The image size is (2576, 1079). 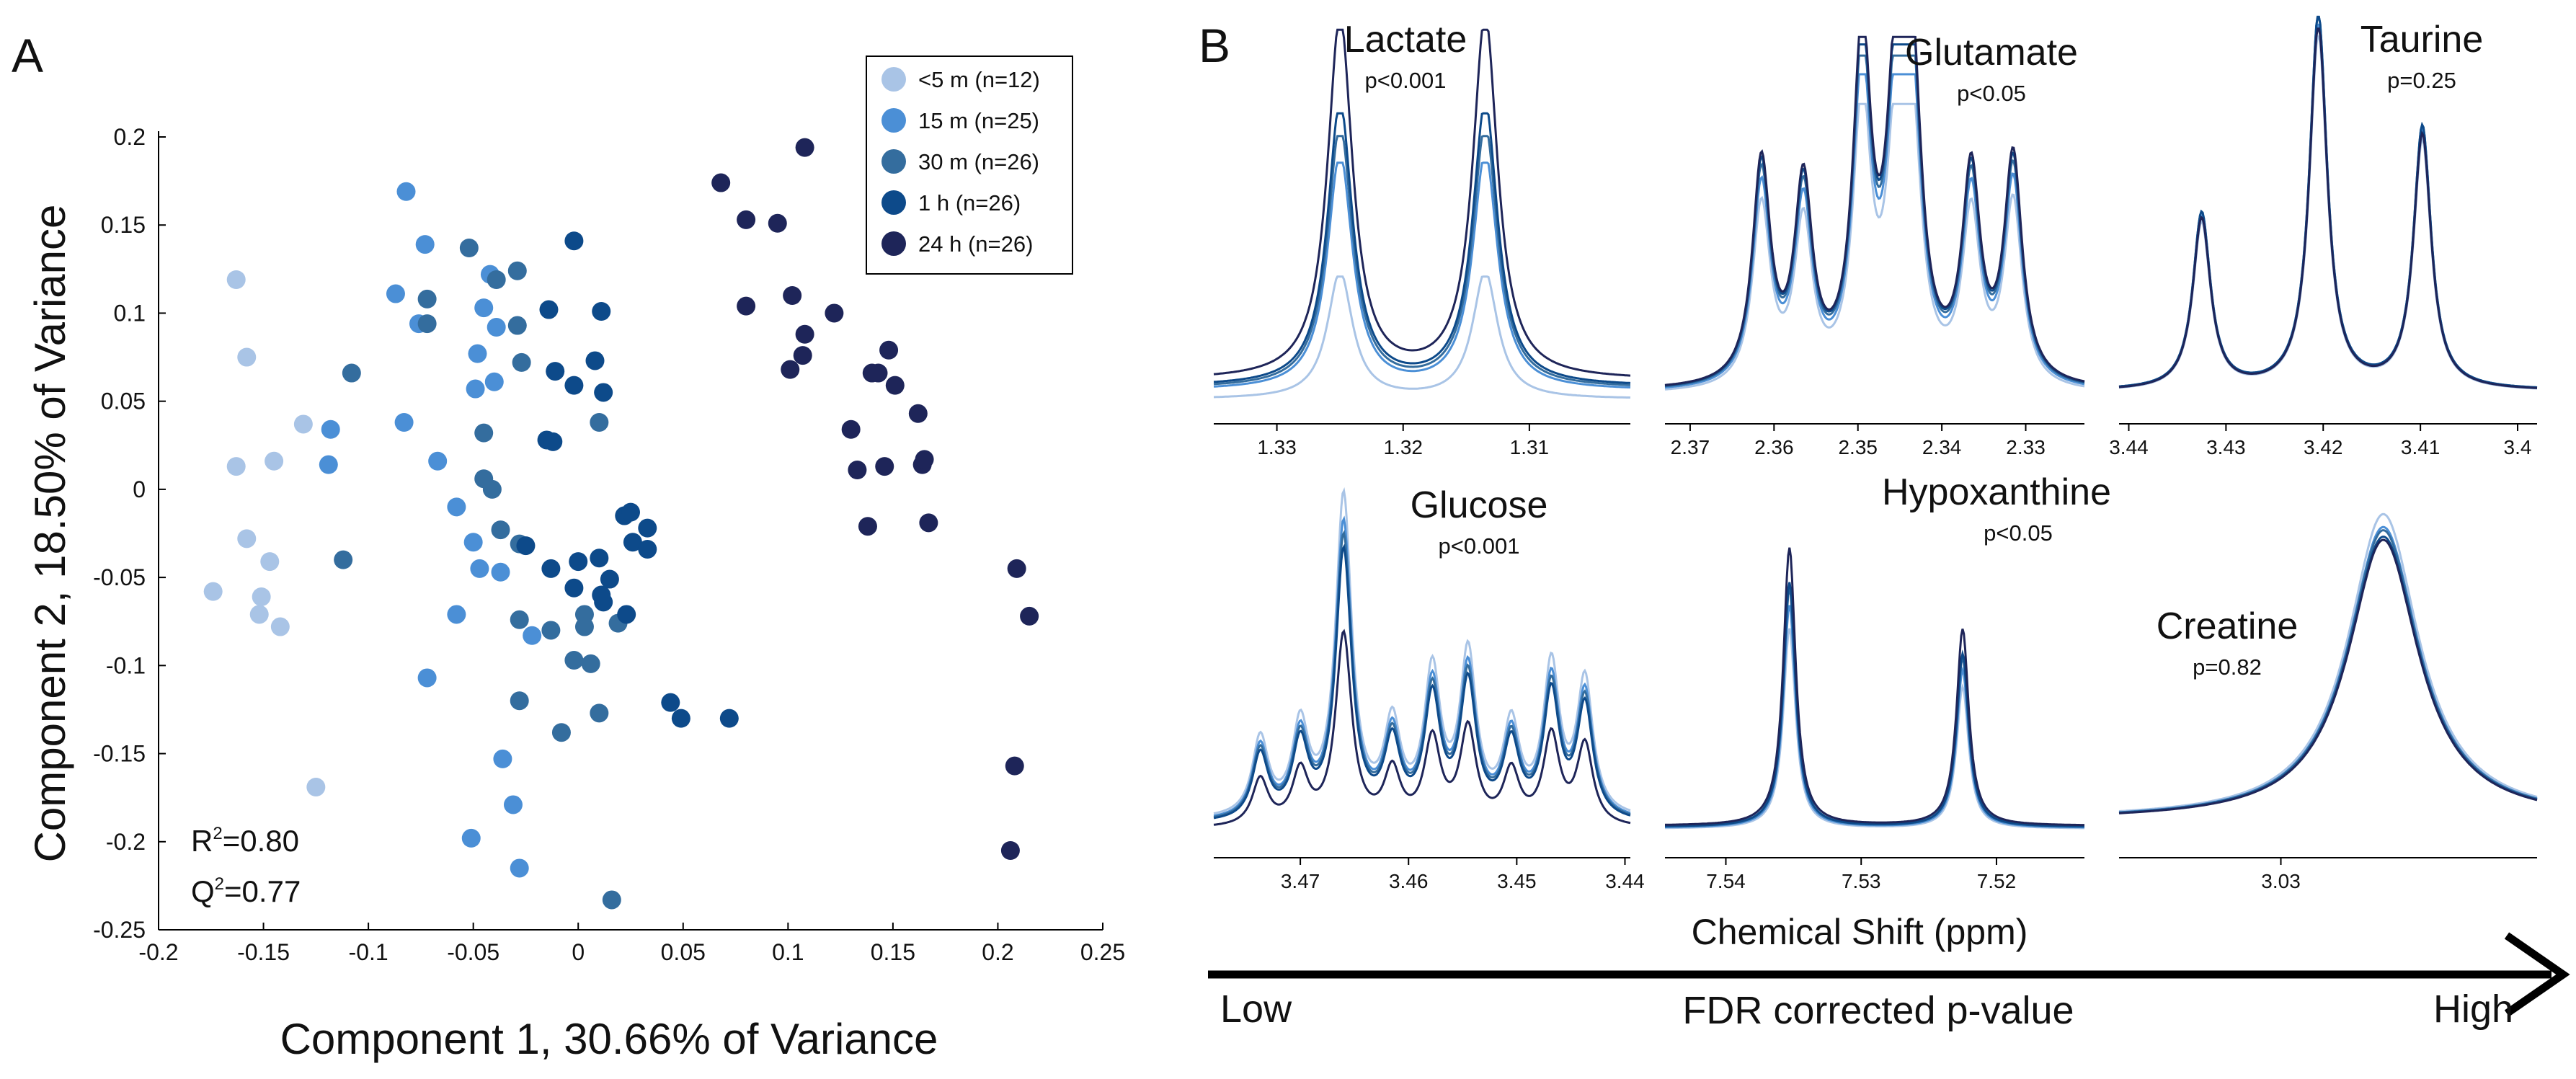 I want to click on x-tick-label: 0, so click(x=578, y=952).